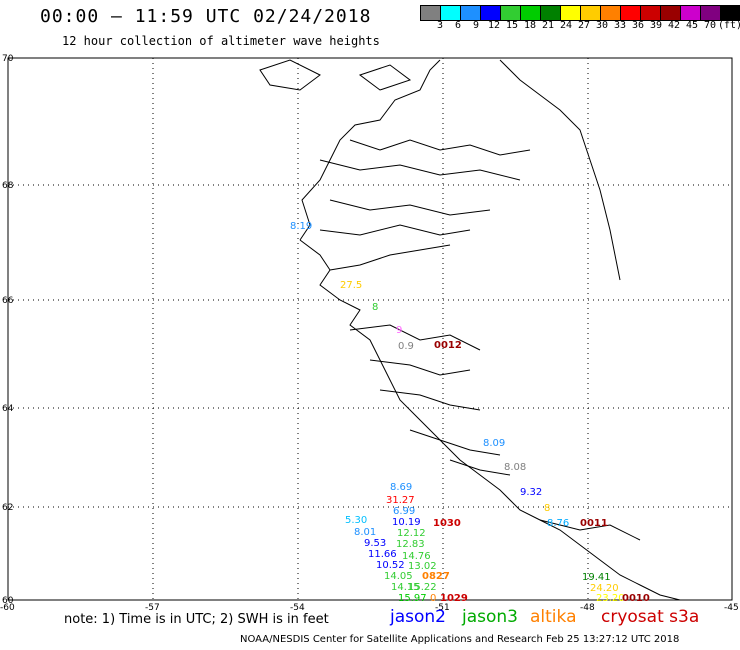  I want to click on color-legend, so click(580, 13).